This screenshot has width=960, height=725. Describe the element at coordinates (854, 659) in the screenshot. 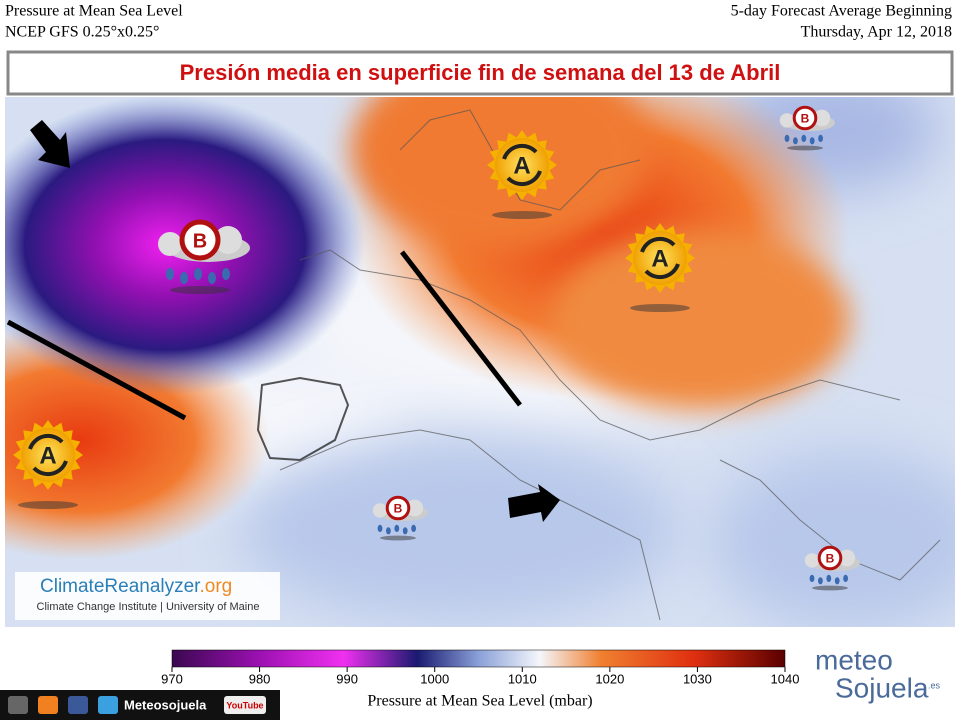

I see `brand: meteo` at that location.